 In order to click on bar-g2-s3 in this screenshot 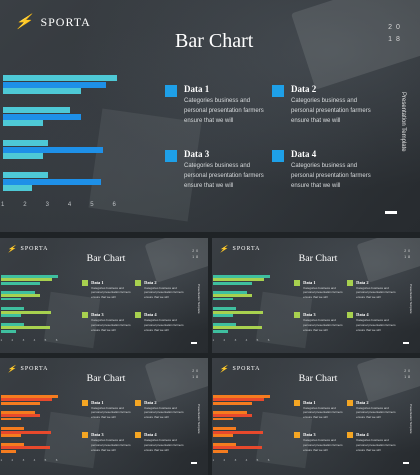, I will do `click(223, 299)`.